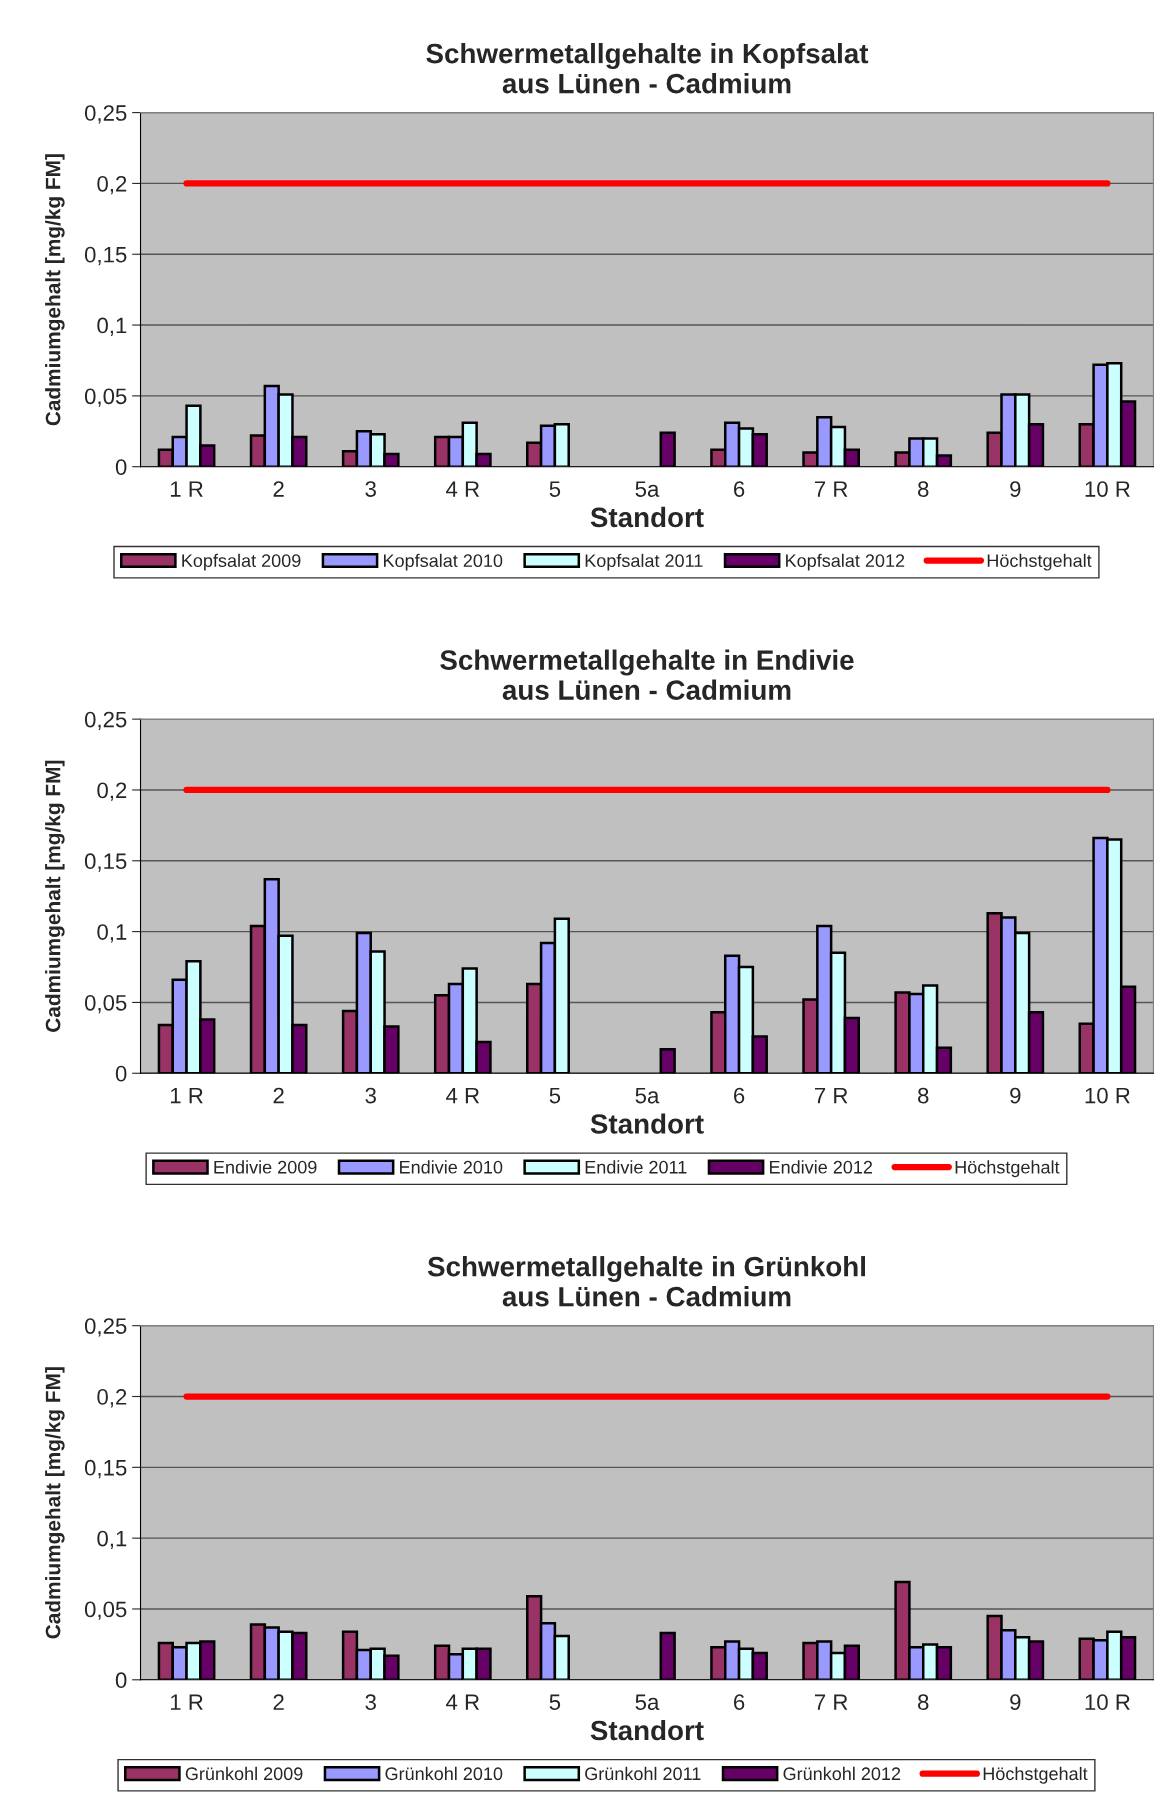 Image resolution: width=1171 pixels, height=1816 pixels. I want to click on legend-label: Kopfsalat 2011, so click(644, 562).